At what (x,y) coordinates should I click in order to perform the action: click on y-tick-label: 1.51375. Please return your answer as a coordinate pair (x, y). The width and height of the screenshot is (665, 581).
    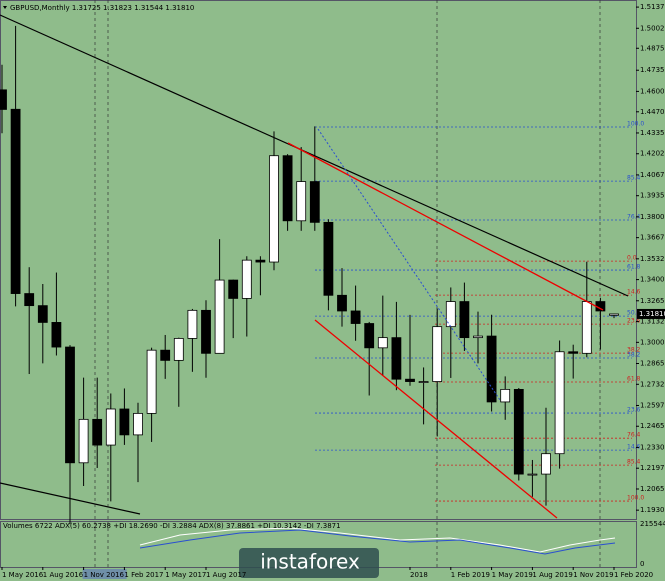
    Looking at the image, I should click on (652, 7).